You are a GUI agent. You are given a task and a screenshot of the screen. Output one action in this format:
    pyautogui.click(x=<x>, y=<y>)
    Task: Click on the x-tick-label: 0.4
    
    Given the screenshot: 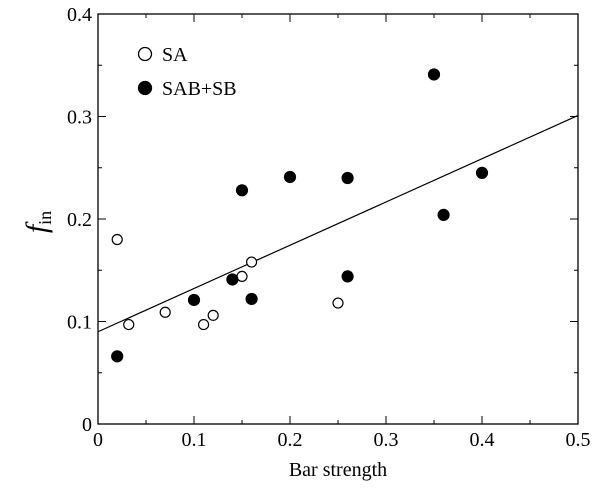 What is the action you would take?
    pyautogui.click(x=482, y=440)
    